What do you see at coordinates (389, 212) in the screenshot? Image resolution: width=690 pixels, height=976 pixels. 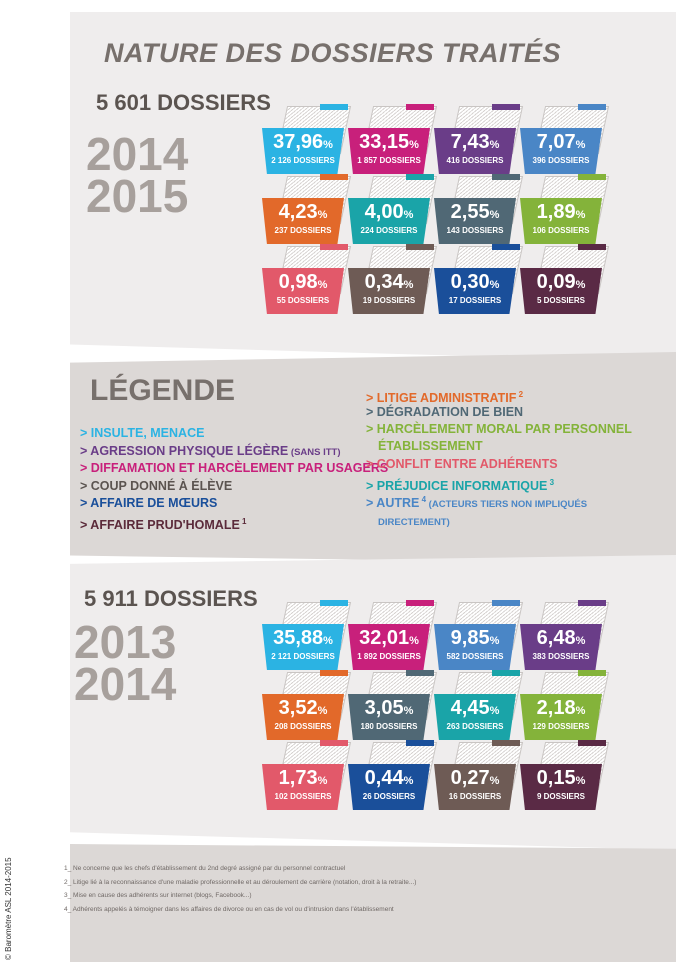 I see `folder-percentage: 4,00%` at bounding box center [389, 212].